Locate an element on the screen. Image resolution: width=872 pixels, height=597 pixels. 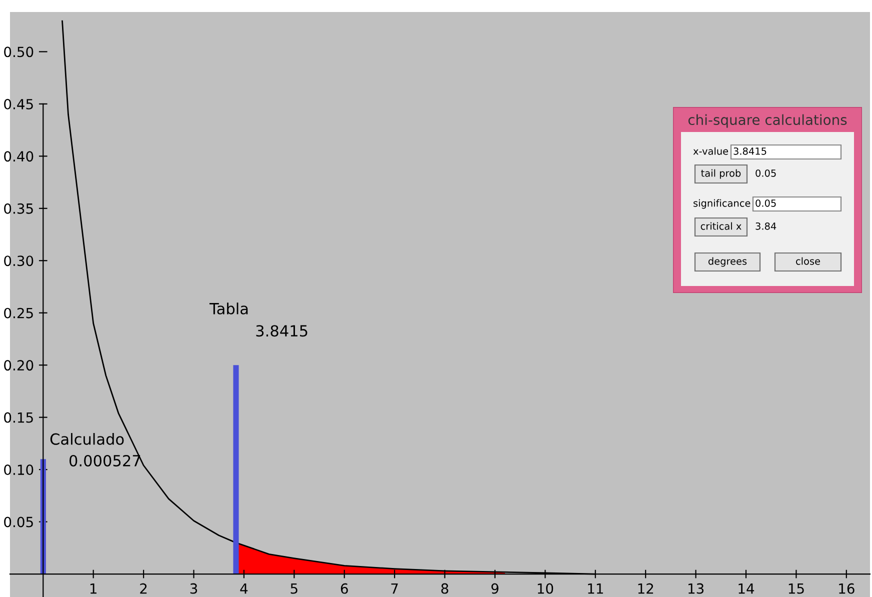
annotation: significance is located at coordinates (722, 204).